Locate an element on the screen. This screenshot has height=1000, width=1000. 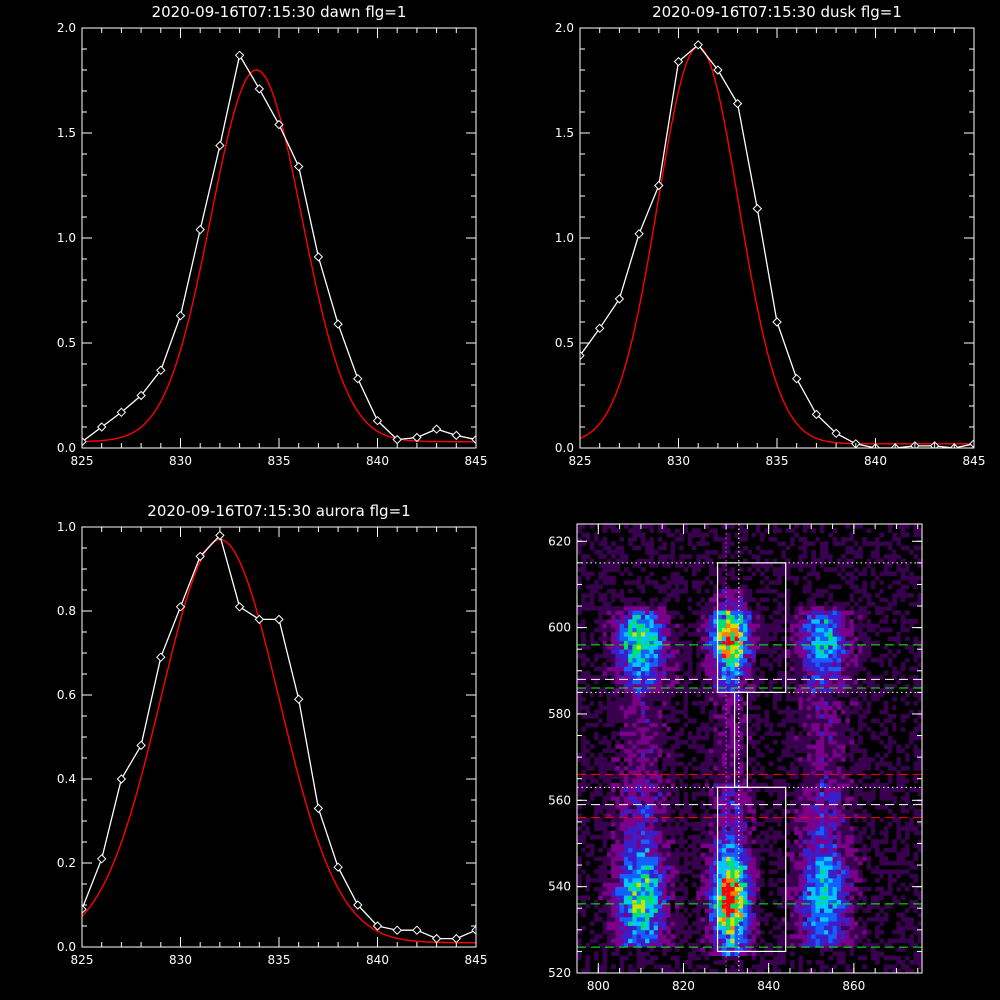
dawn-data-point is located at coordinates (377, 420).